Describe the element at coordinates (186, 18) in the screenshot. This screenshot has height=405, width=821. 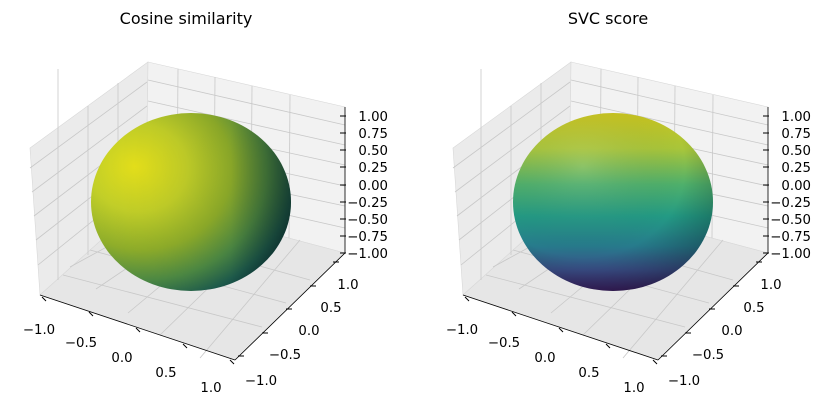
I see `chart-title: Cosine similarity` at that location.